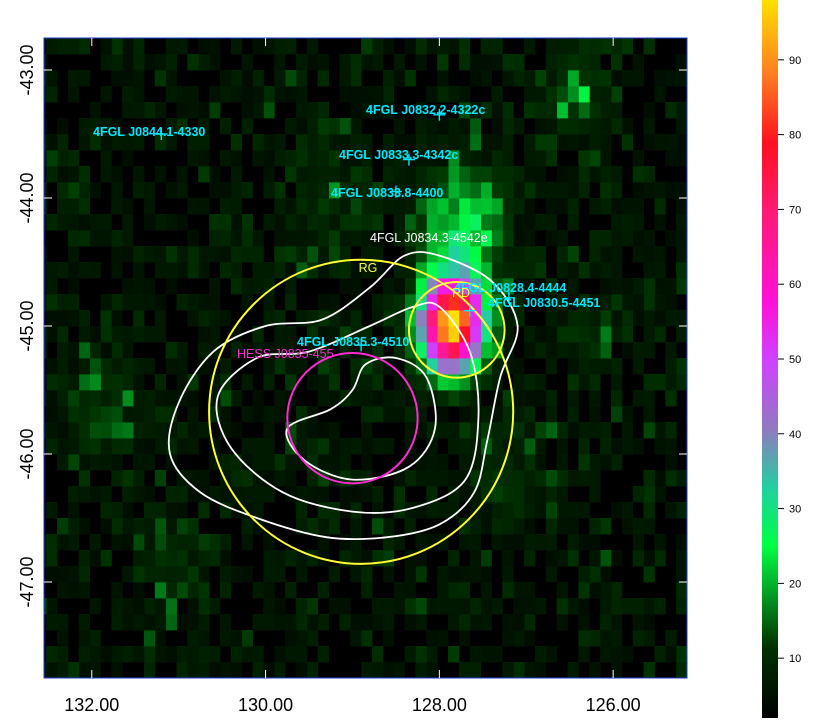  Describe the element at coordinates (795, 61) in the screenshot. I see `colorbar-tick-label: 90` at that location.